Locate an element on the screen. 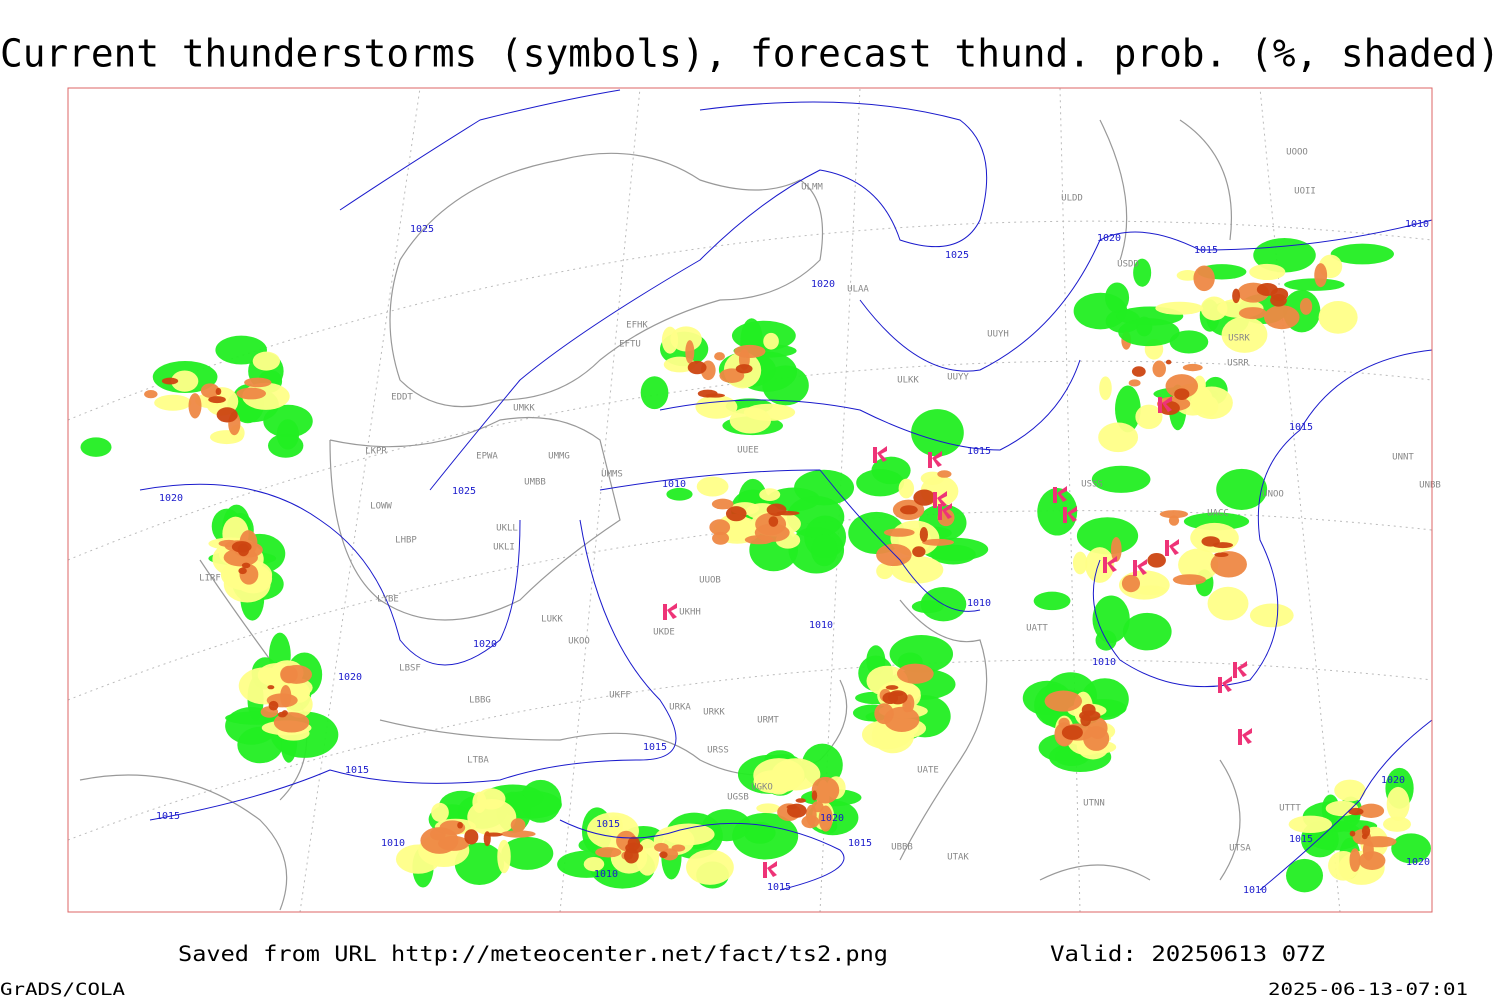  station-label: USRR is located at coordinates (1238, 364).